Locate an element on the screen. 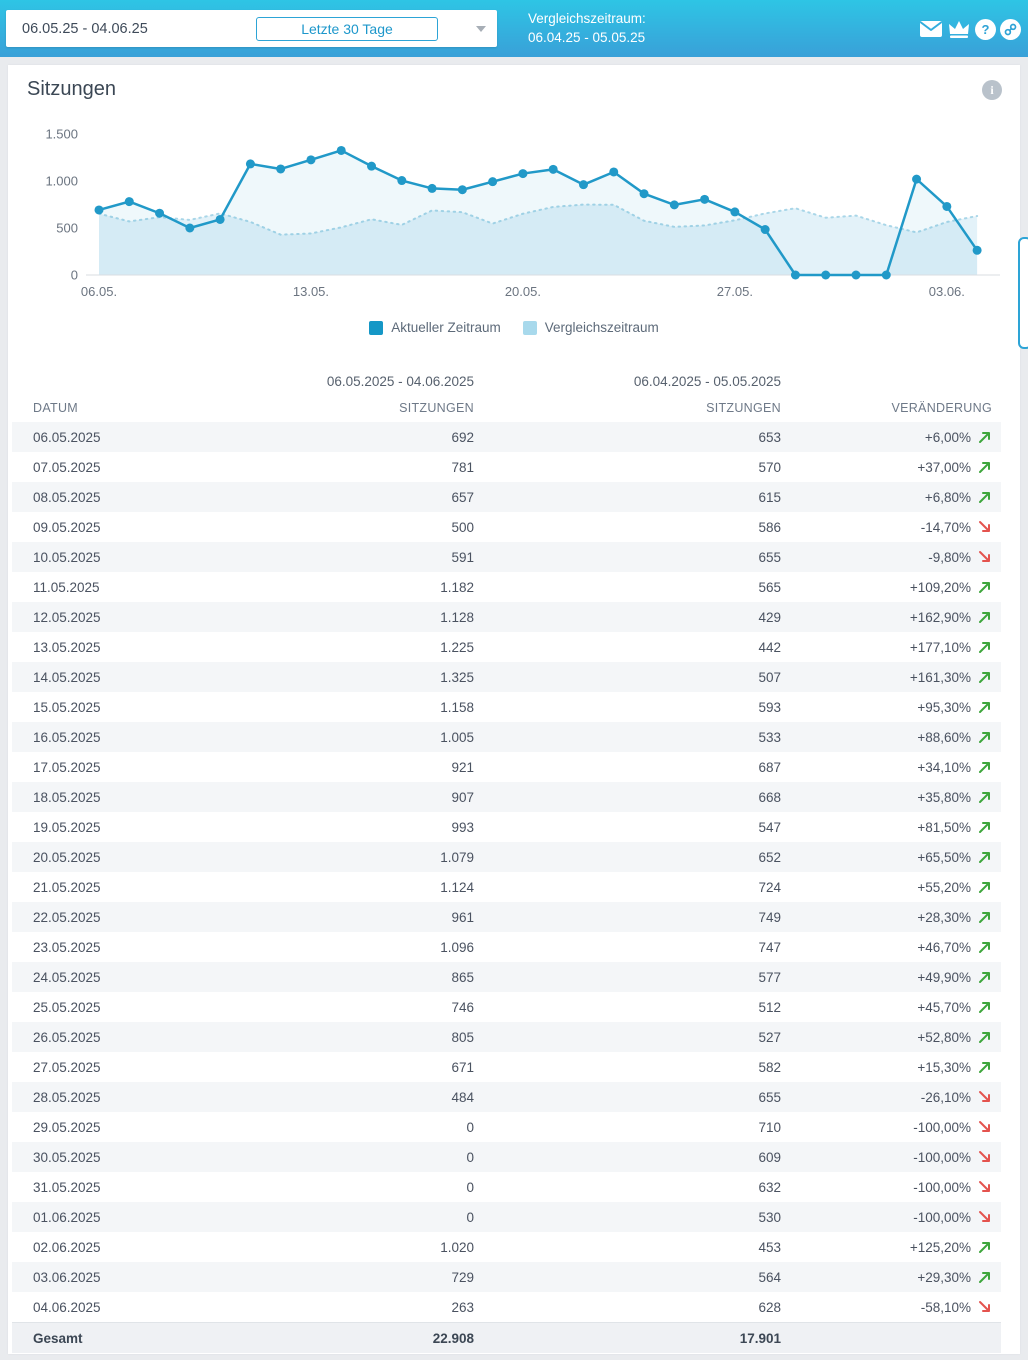  svg-text: 1.000 is located at coordinates (61, 181).